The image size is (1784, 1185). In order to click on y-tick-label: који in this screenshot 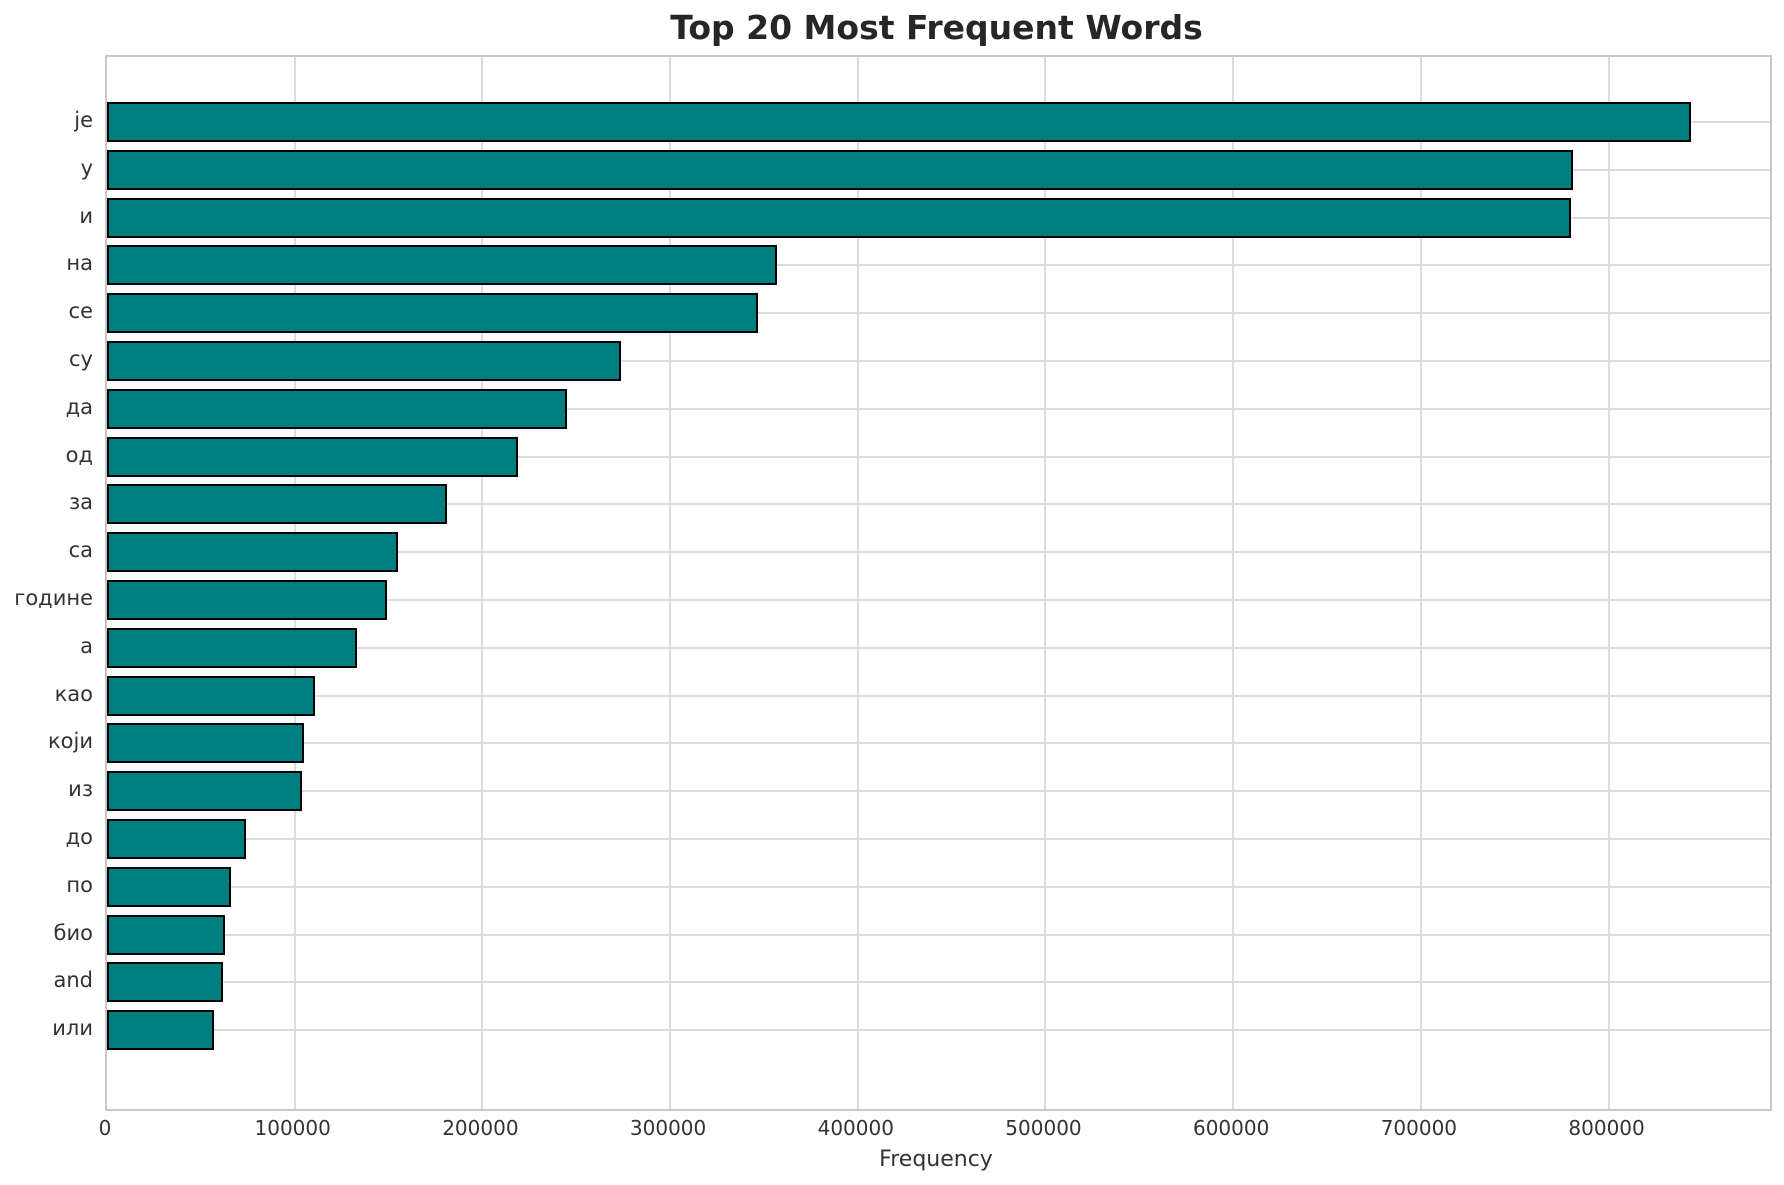, I will do `click(70, 741)`.